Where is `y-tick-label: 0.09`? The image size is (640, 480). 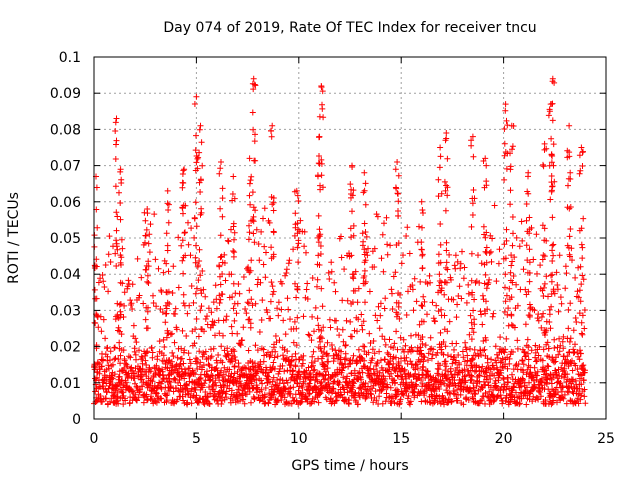
y-tick-label: 0.09 is located at coordinates (65, 94).